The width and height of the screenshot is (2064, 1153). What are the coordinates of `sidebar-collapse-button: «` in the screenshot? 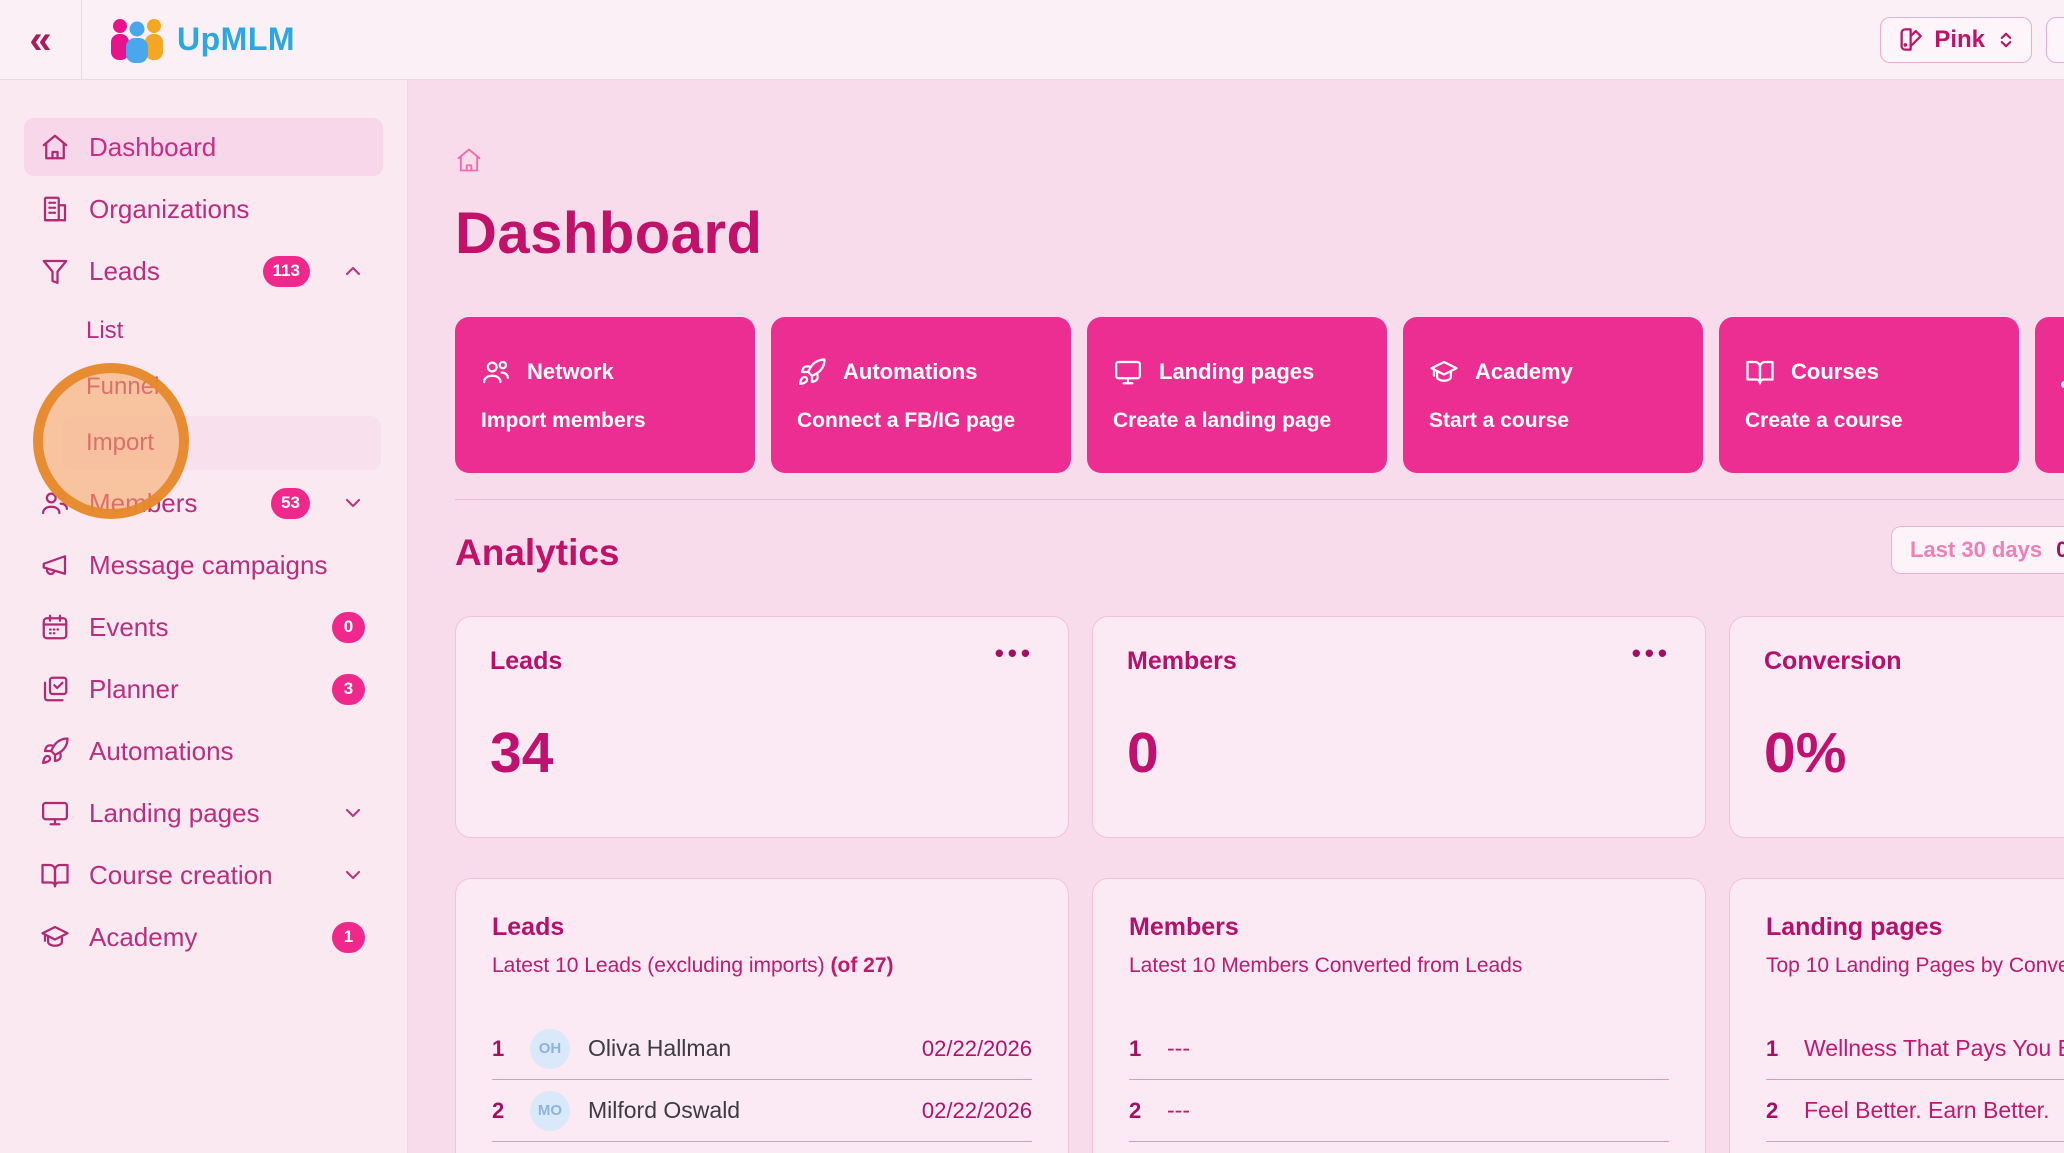 It's located at (41, 39).